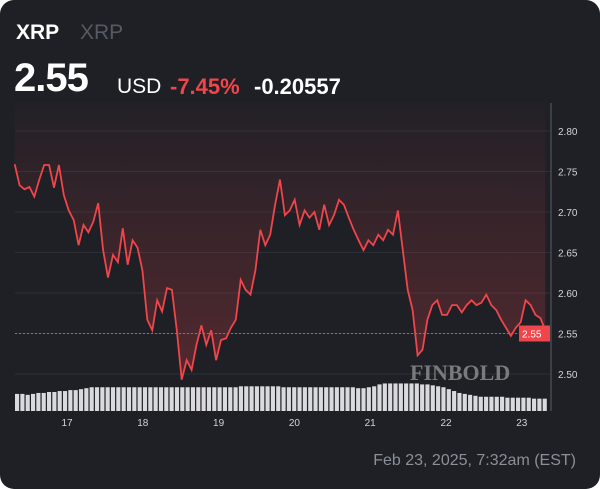 Image resolution: width=600 pixels, height=489 pixels. What do you see at coordinates (568, 132) in the screenshot?
I see `y-tick-label: 2.80` at bounding box center [568, 132].